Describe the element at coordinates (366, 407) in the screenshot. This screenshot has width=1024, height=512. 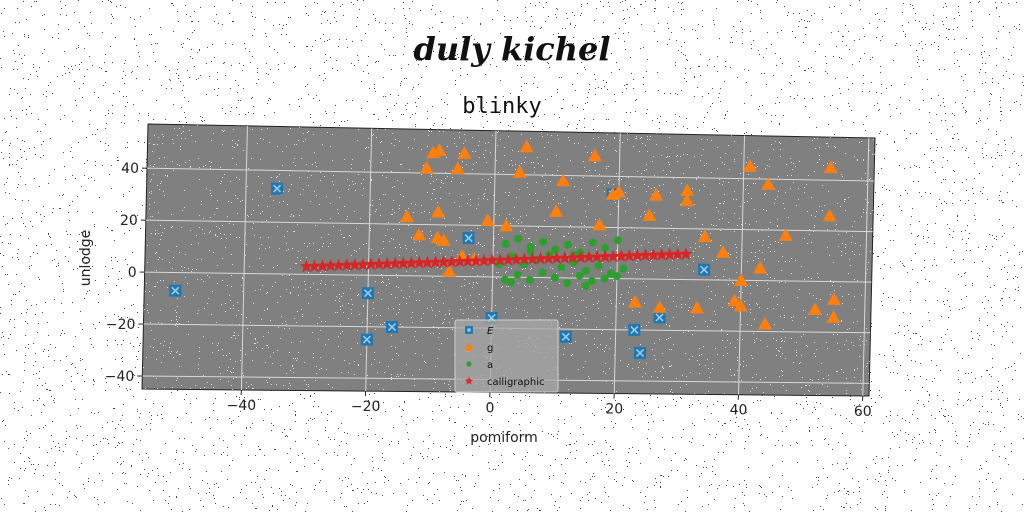
I see `x-tick-label: −20` at that location.